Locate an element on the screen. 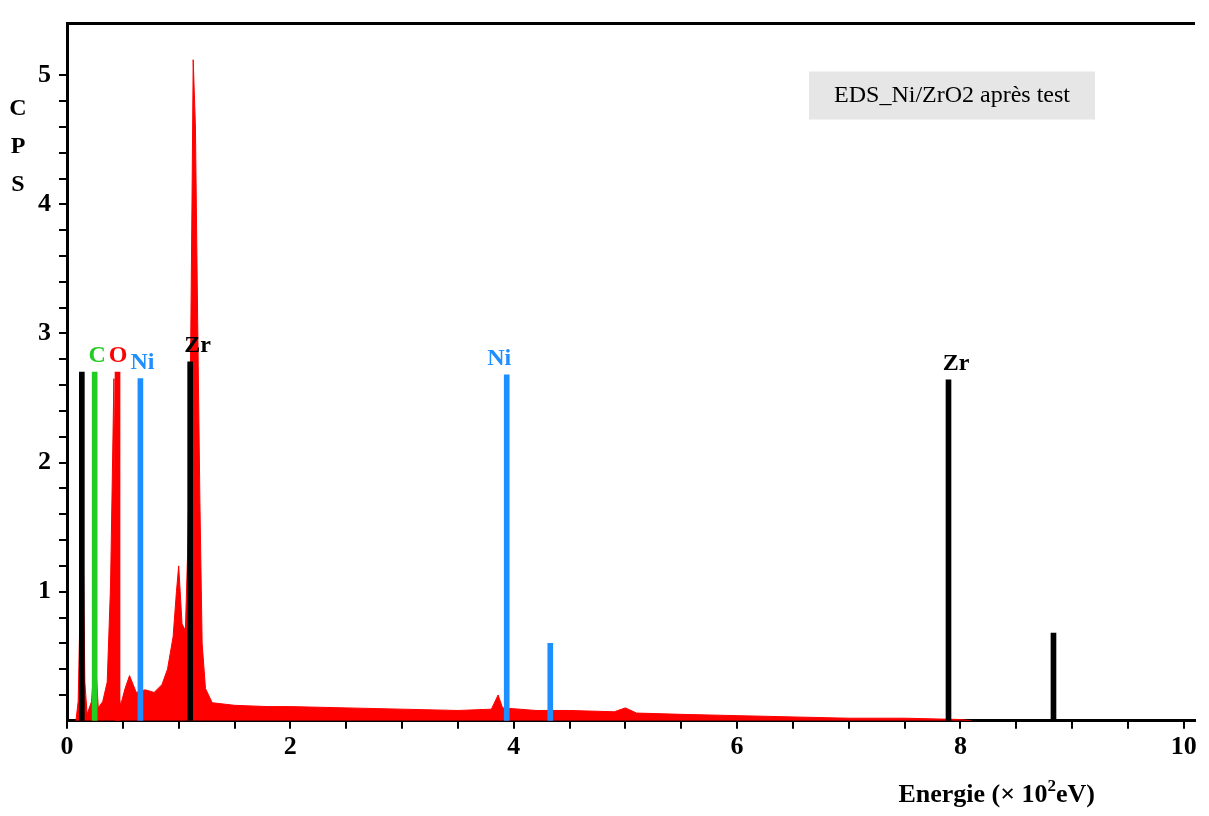  annotation: C is located at coordinates (97, 354).